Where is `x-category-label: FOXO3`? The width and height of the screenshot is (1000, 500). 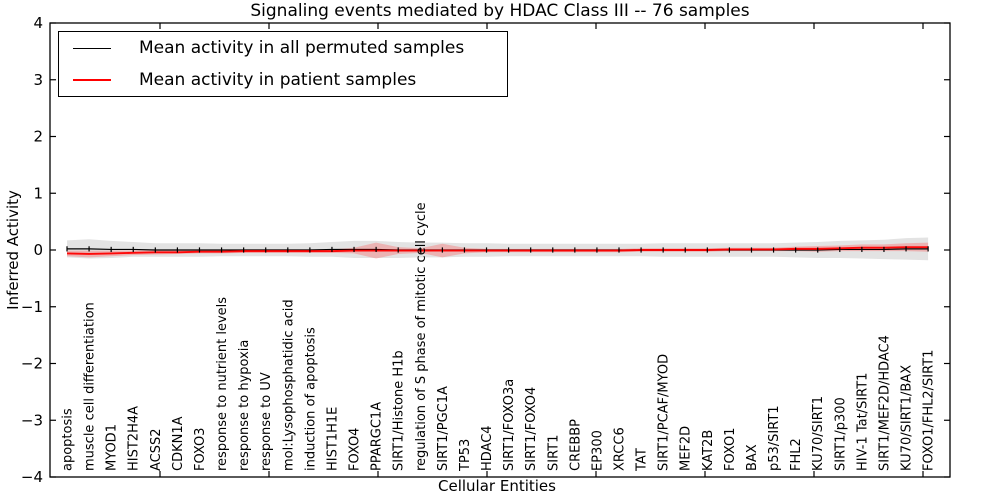 x-category-label: FOXO3 is located at coordinates (200, 449).